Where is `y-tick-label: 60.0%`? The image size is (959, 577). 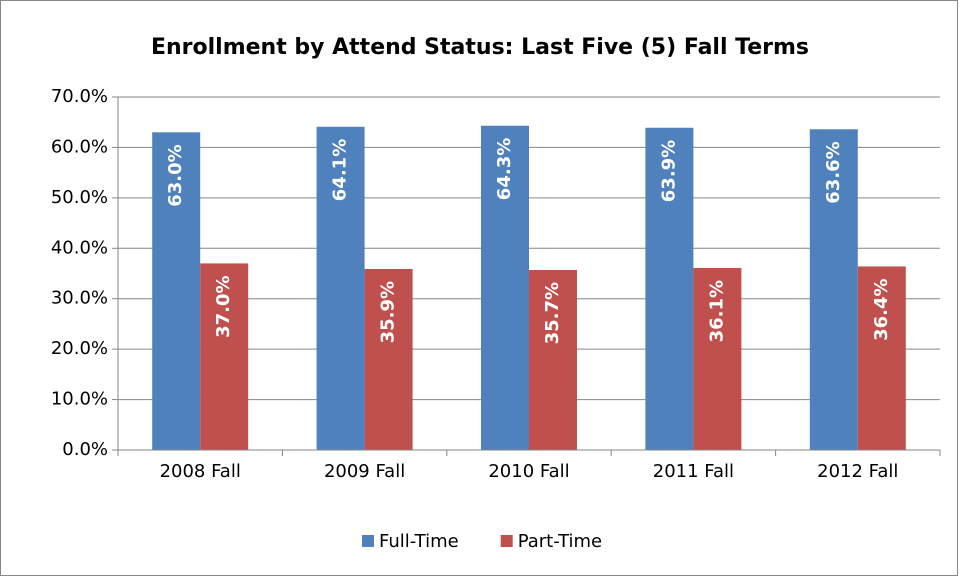
y-tick-label: 60.0% is located at coordinates (79, 146).